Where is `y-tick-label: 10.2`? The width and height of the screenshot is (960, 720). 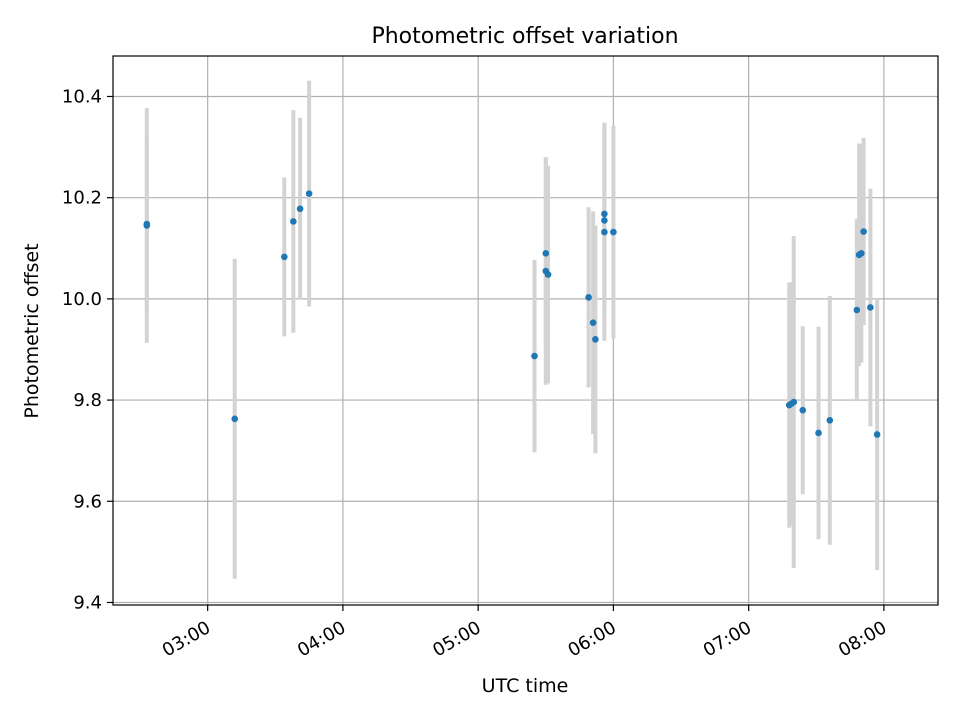
y-tick-label: 10.2 is located at coordinates (82, 198).